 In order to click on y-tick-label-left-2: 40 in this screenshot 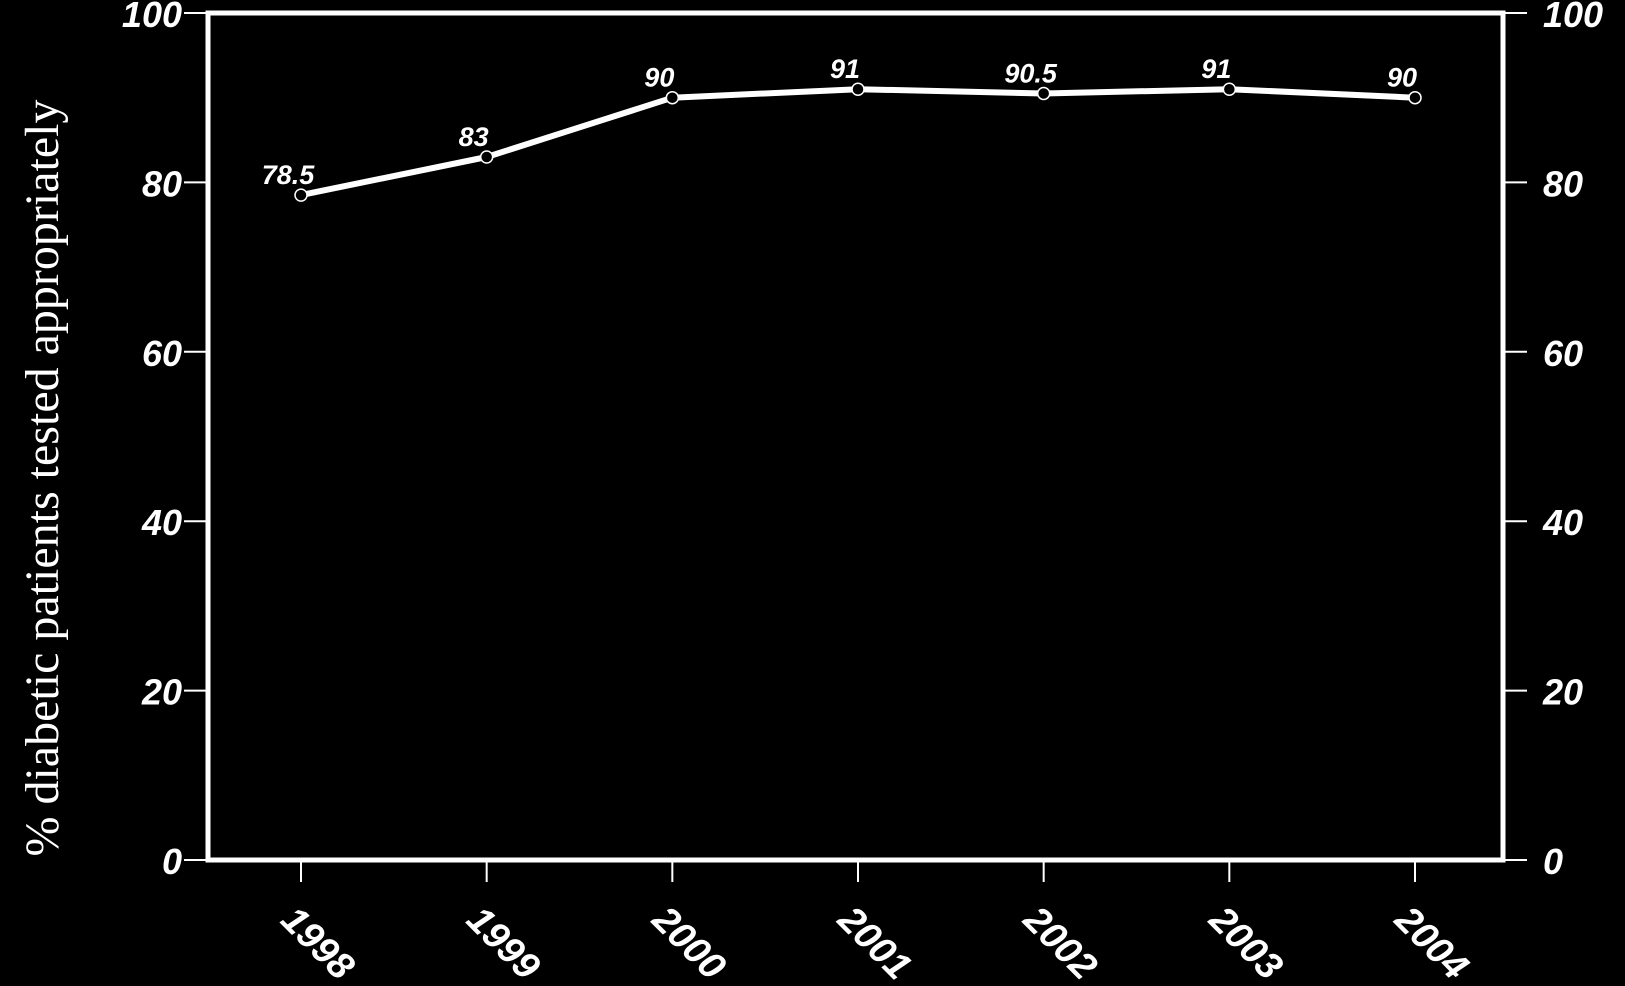, I will do `click(161, 522)`.